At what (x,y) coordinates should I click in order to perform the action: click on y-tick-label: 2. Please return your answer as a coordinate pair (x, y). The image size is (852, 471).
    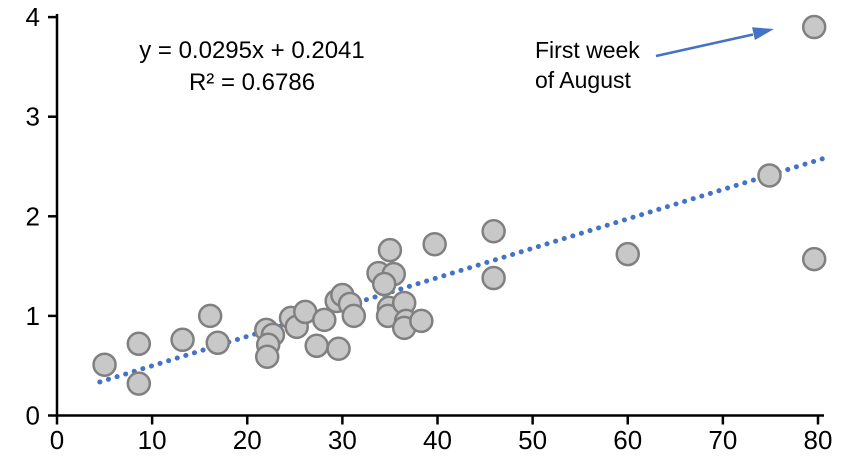
    Looking at the image, I should click on (33, 216).